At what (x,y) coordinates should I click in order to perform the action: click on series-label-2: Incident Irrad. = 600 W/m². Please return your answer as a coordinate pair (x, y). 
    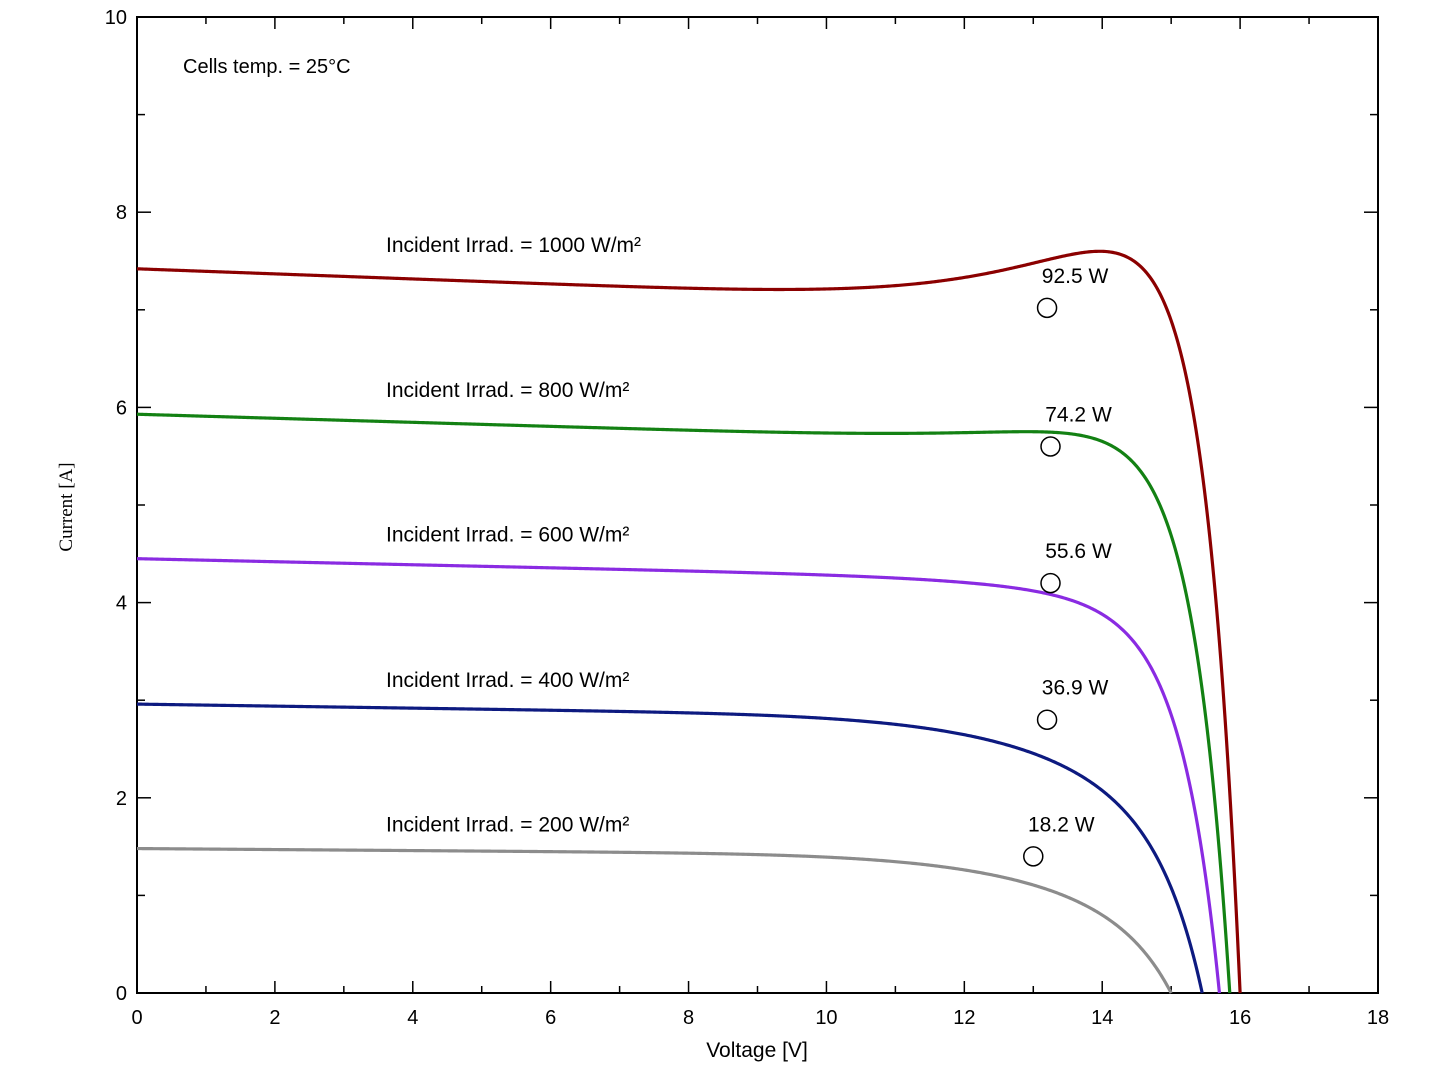
    Looking at the image, I should click on (507, 535).